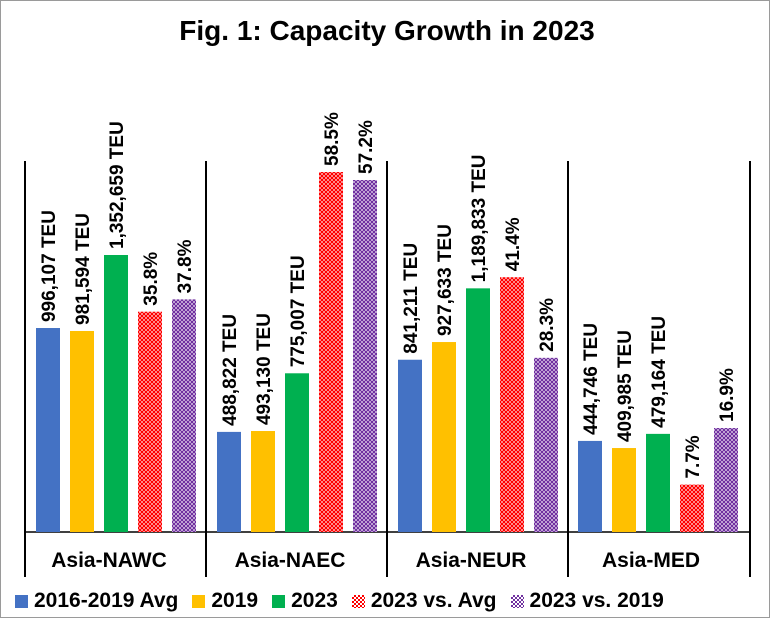  Describe the element at coordinates (471, 560) in the screenshot. I see `category-label: Asia-NEUR` at that location.